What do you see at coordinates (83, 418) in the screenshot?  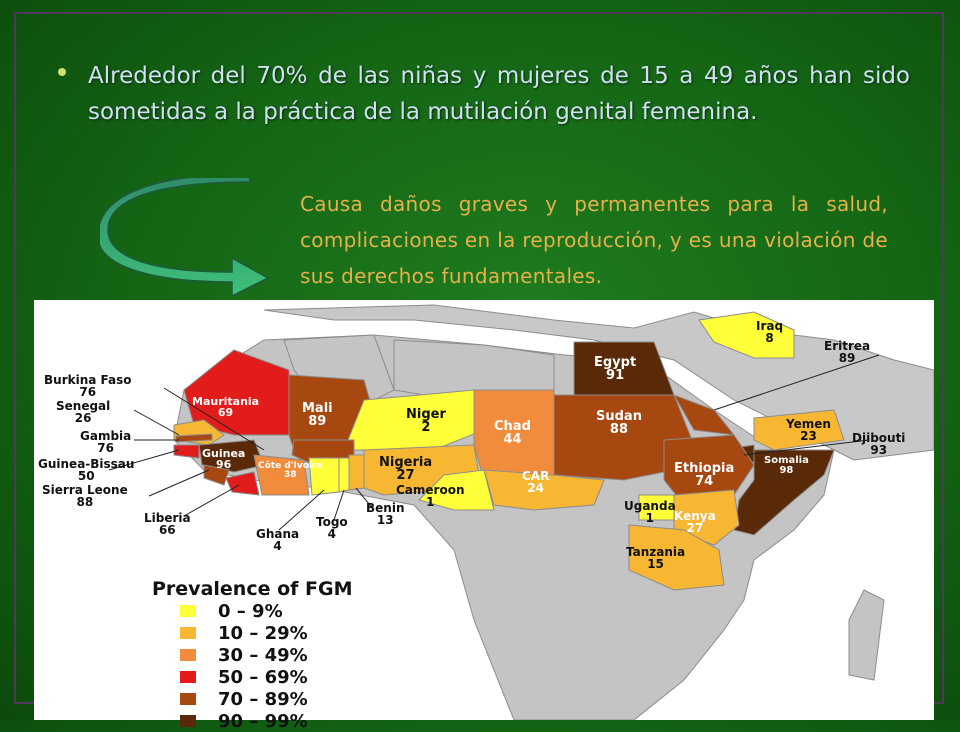 I see `country-value: 26` at bounding box center [83, 418].